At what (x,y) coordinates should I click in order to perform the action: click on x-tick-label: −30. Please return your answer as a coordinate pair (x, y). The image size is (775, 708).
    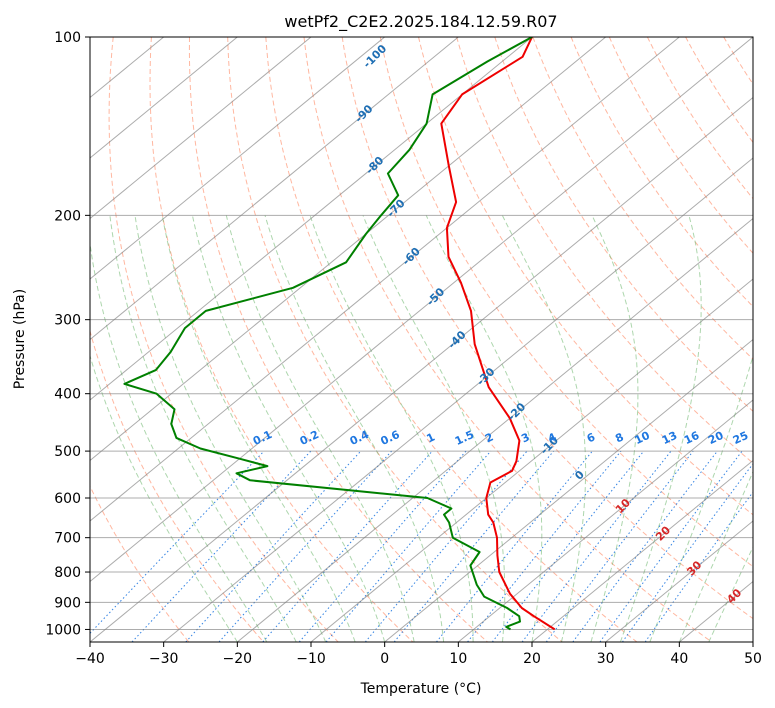
    Looking at the image, I should click on (164, 659).